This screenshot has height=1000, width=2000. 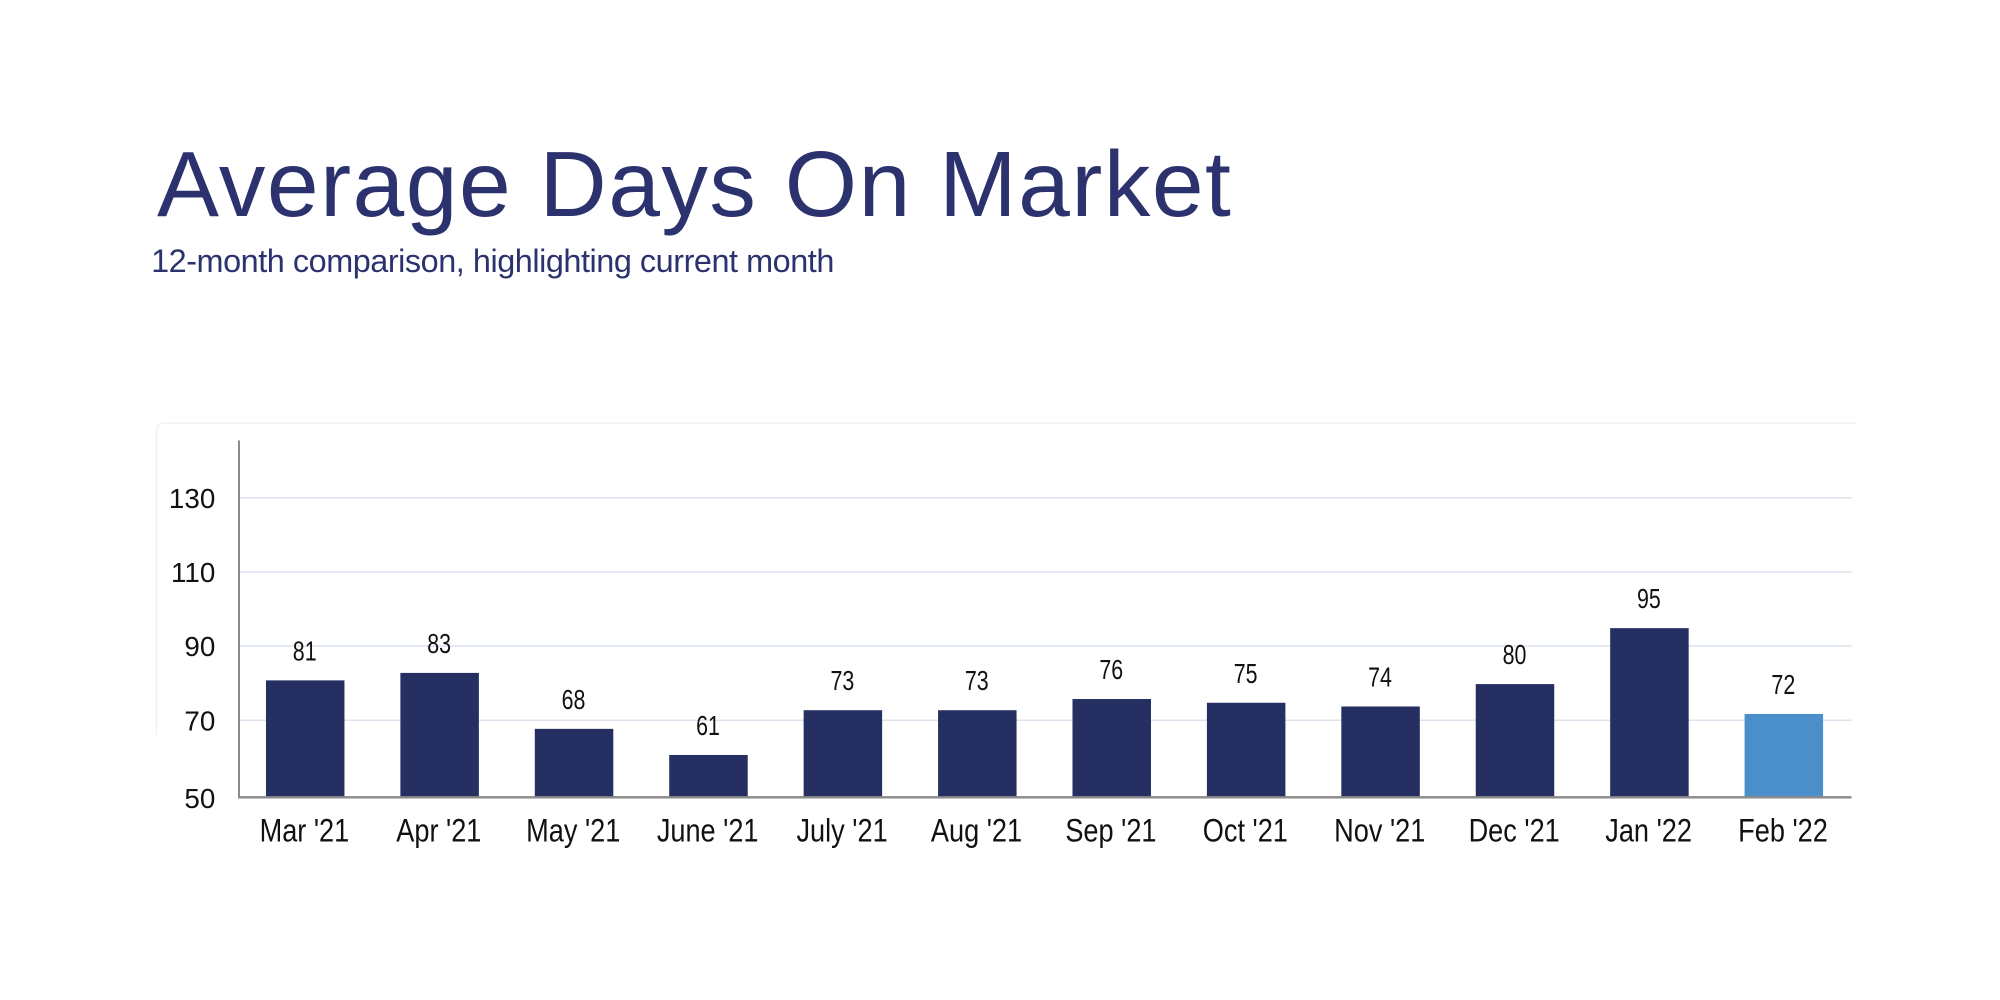 What do you see at coordinates (1111, 669) in the screenshot?
I see `svg-text: 76` at bounding box center [1111, 669].